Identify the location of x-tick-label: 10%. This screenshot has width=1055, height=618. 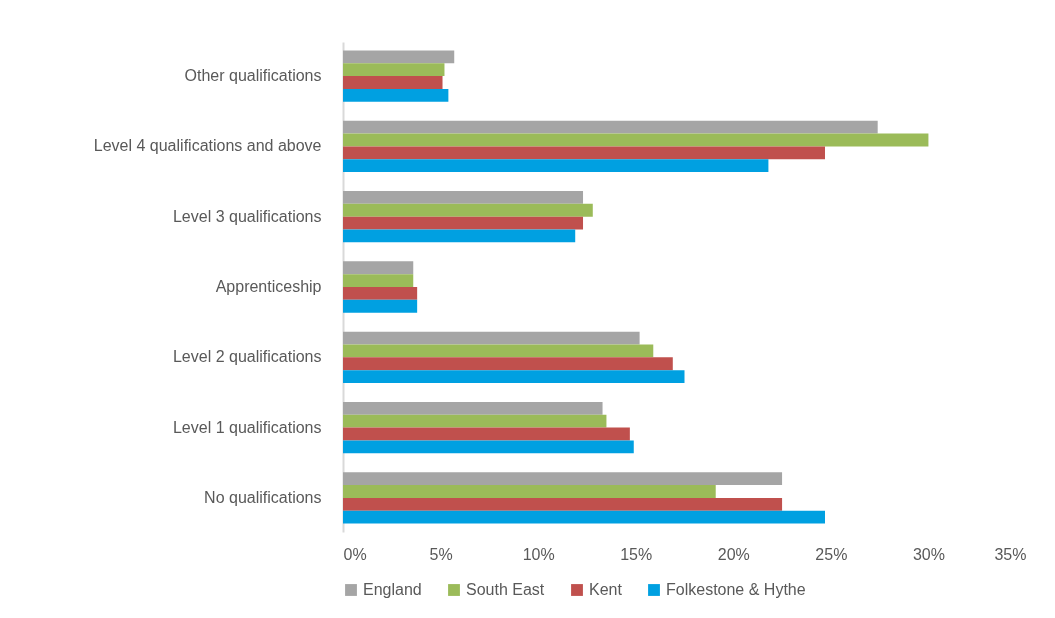
(538, 554).